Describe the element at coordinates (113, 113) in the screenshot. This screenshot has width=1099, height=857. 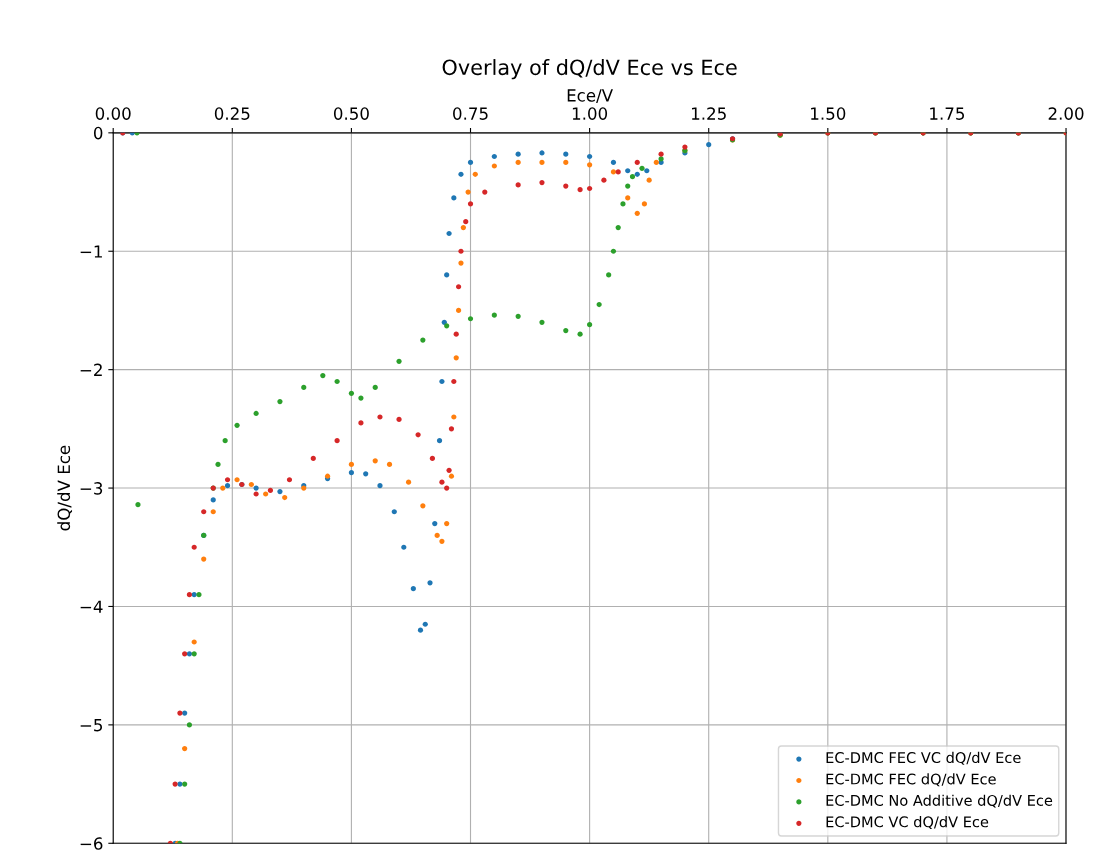
I see `x-tick-label: 0.00` at that location.